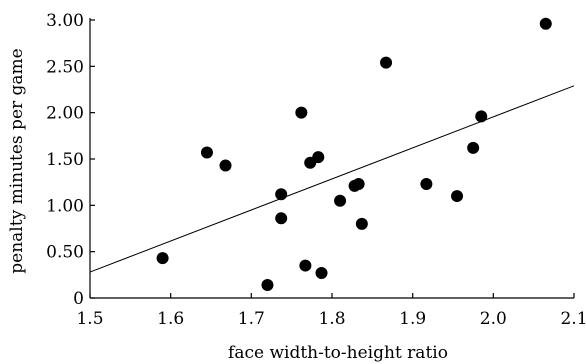 Image resolution: width=586 pixels, height=364 pixels. Describe the element at coordinates (170, 319) in the screenshot. I see `x-tick-label: 1.6` at that location.